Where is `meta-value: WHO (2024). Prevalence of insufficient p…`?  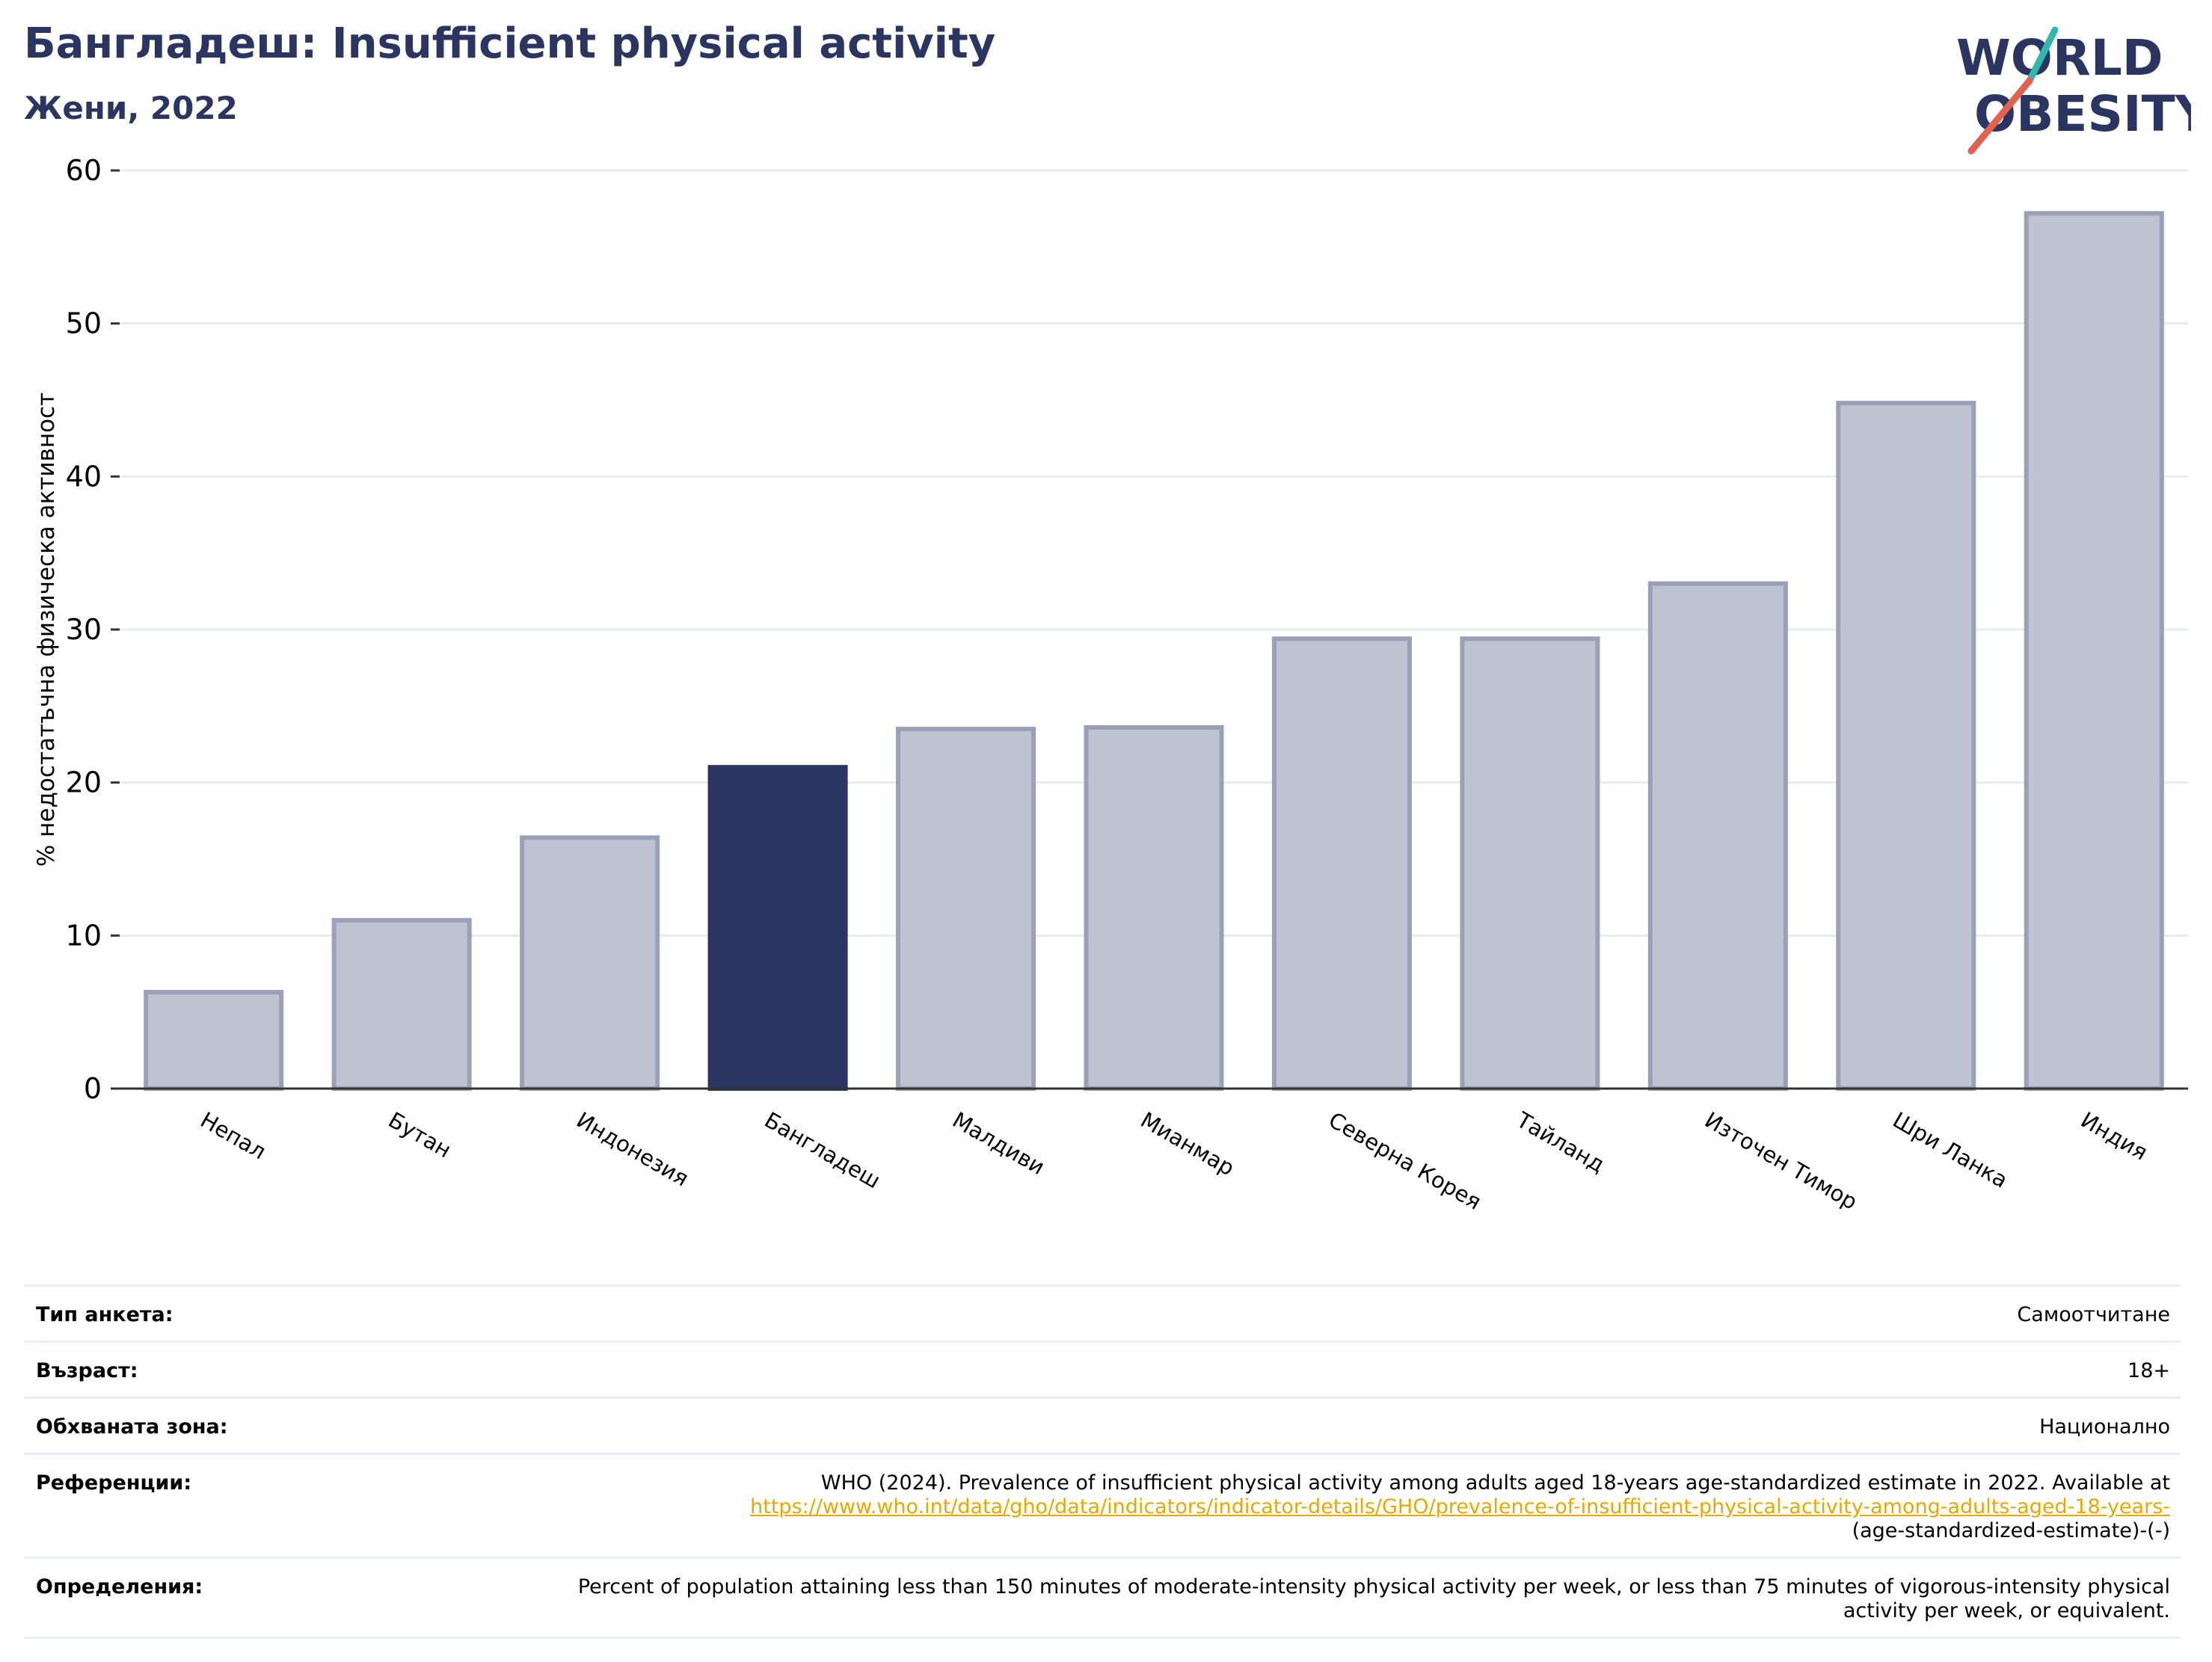
meta-value: WHO (2024). Prevalence of insufficient p… is located at coordinates (1460, 1507).